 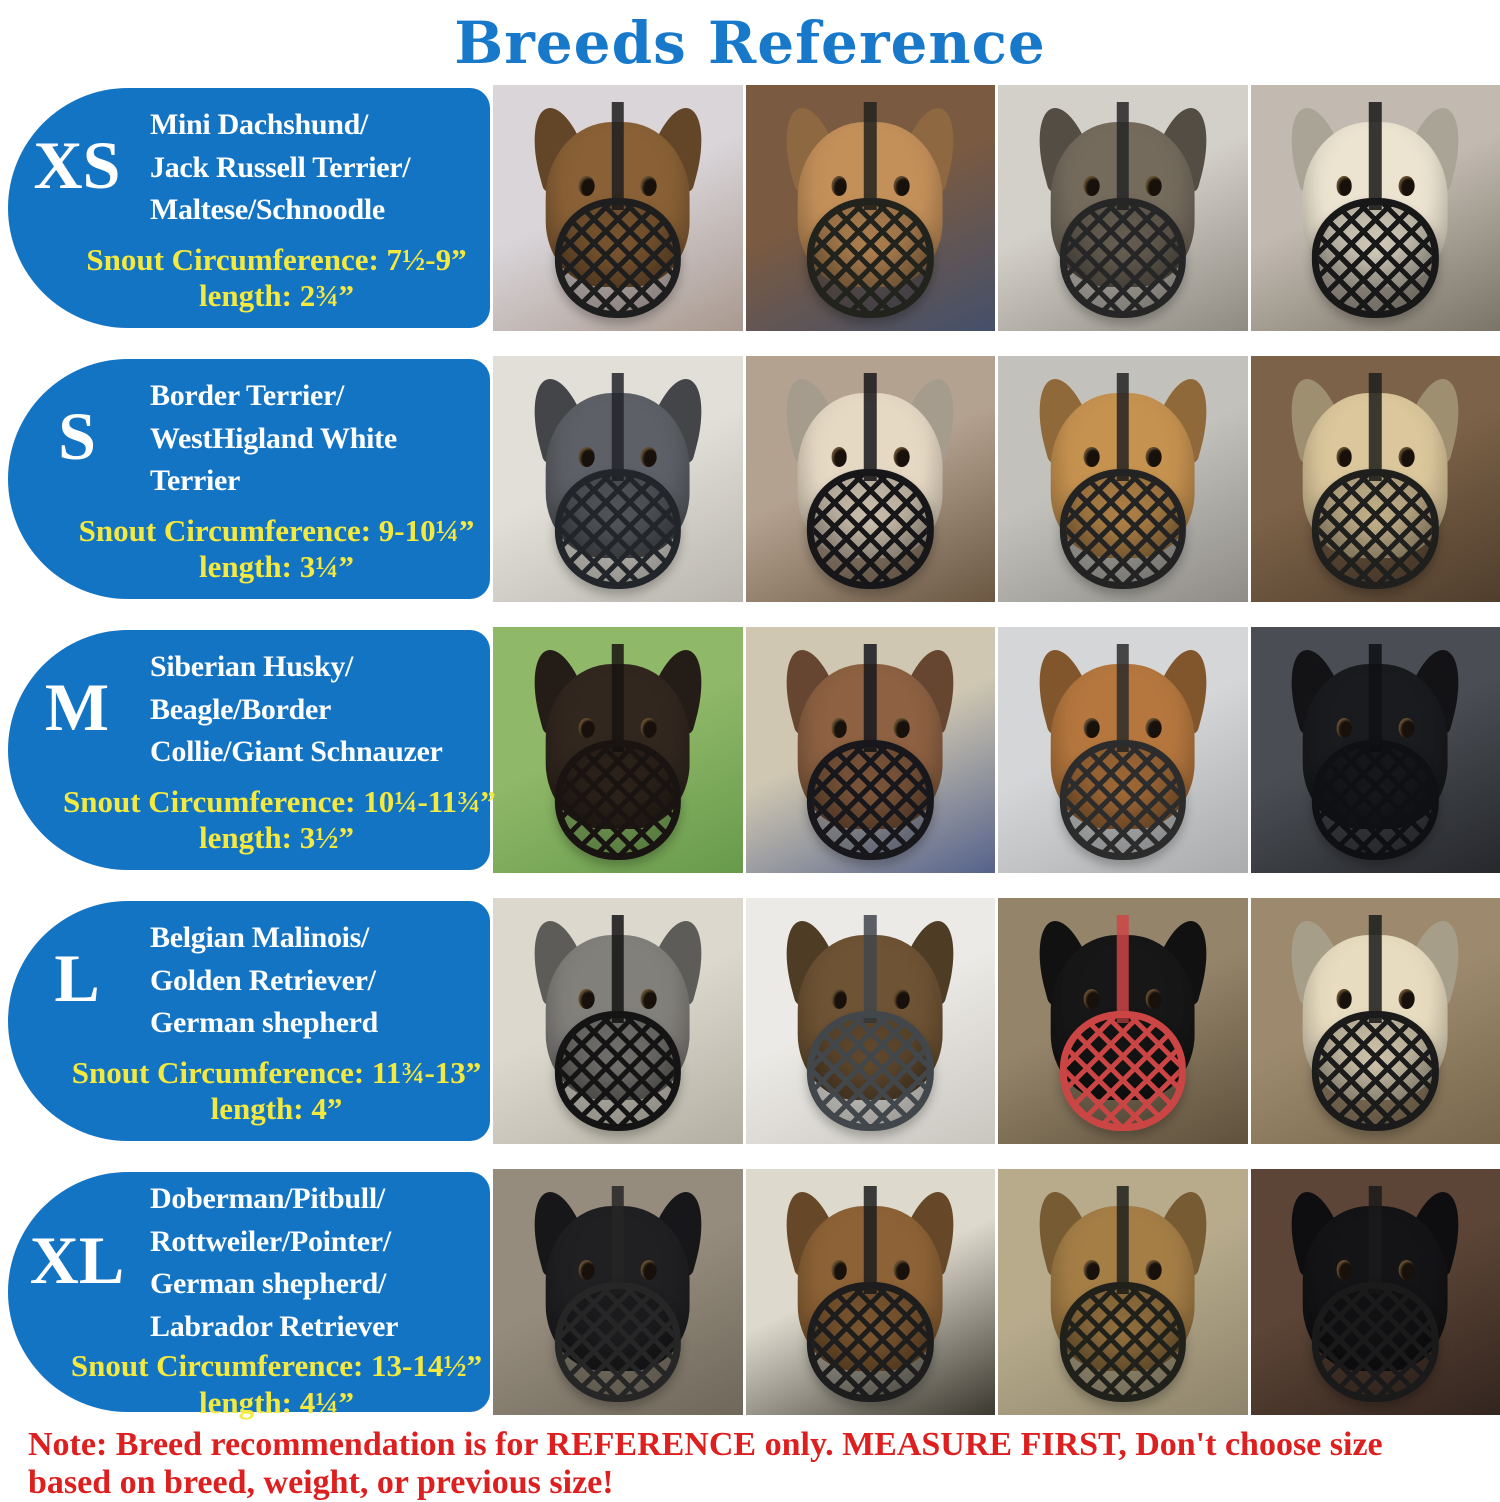 What do you see at coordinates (750, 42) in the screenshot?
I see `page-title: Breeds Reference` at bounding box center [750, 42].